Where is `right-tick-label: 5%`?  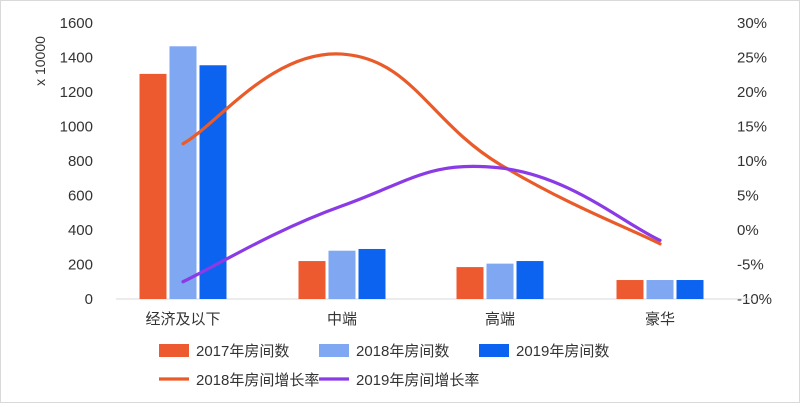 right-tick-label: 5% is located at coordinates (748, 196).